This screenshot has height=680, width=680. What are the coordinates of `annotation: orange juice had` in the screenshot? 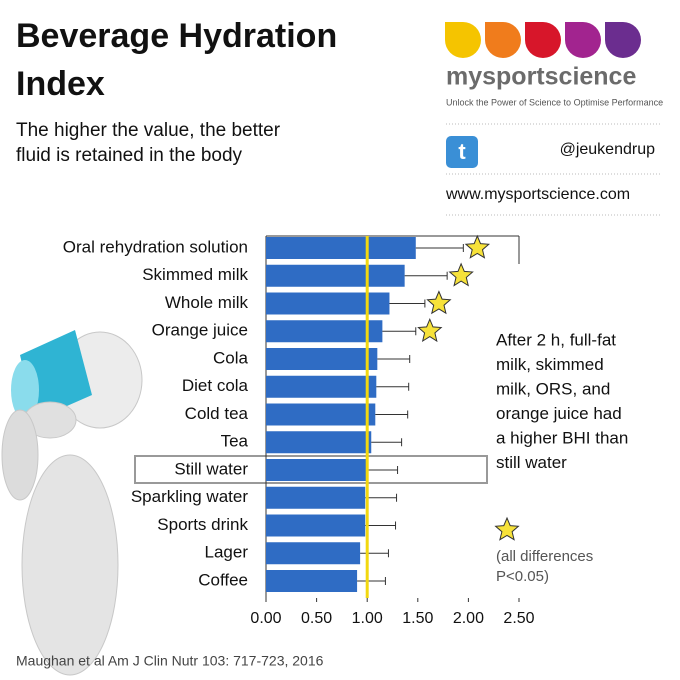 It's located at (559, 413).